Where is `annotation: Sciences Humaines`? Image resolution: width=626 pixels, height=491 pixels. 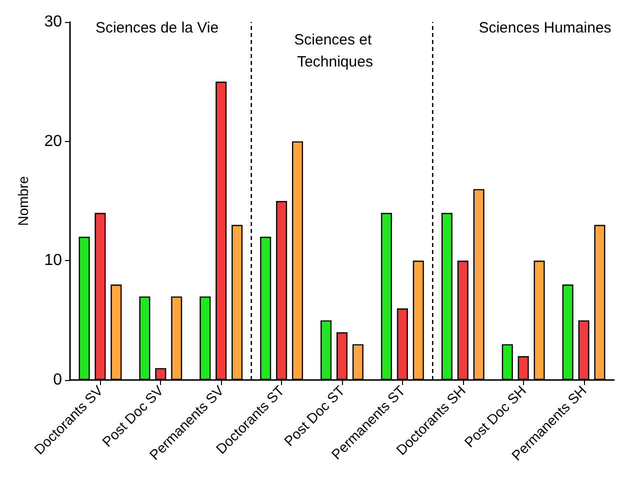 annotation: Sciences Humaines is located at coordinates (545, 28).